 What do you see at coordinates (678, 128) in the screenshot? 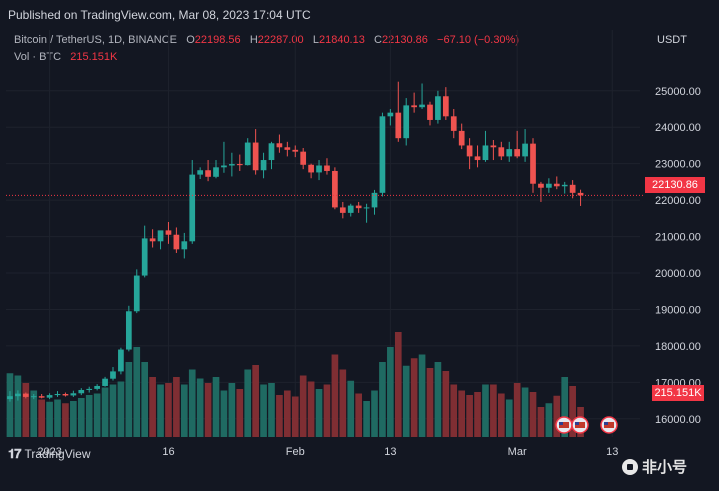
I see `y-tick-label: 24000.00` at bounding box center [678, 128].